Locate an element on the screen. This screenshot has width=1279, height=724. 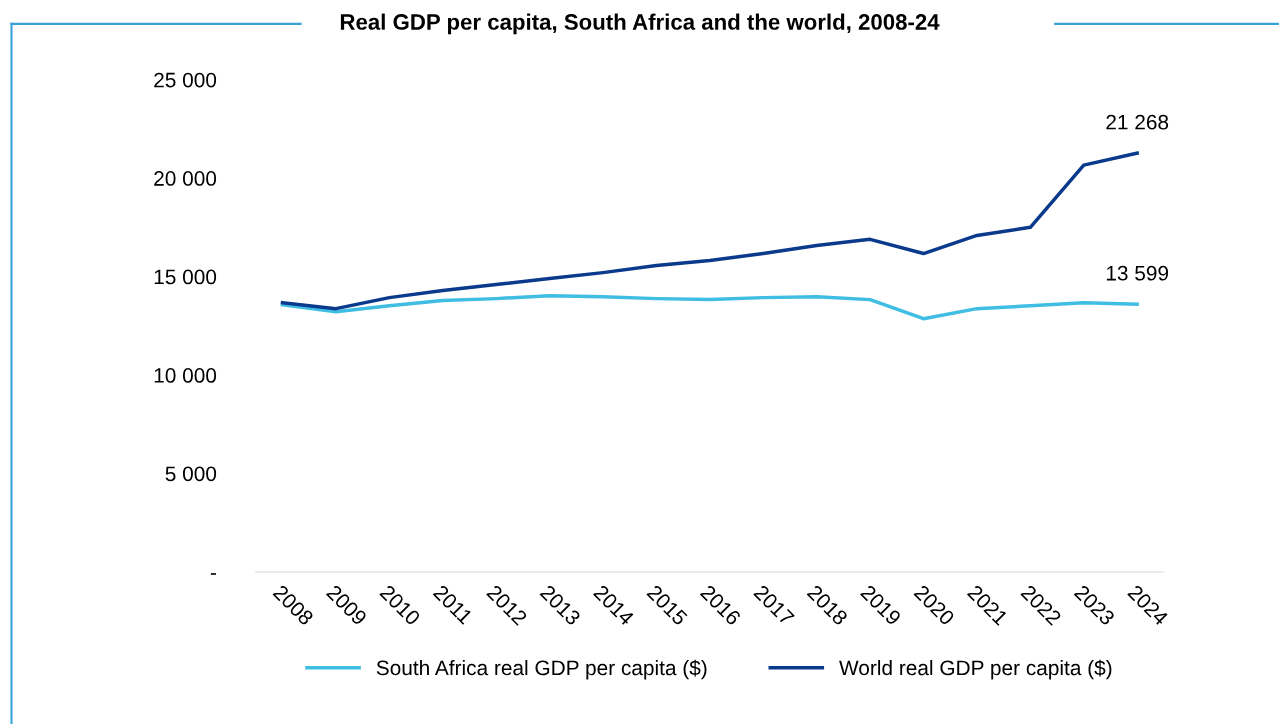
y-tick-label: 20 000 is located at coordinates (185, 178).